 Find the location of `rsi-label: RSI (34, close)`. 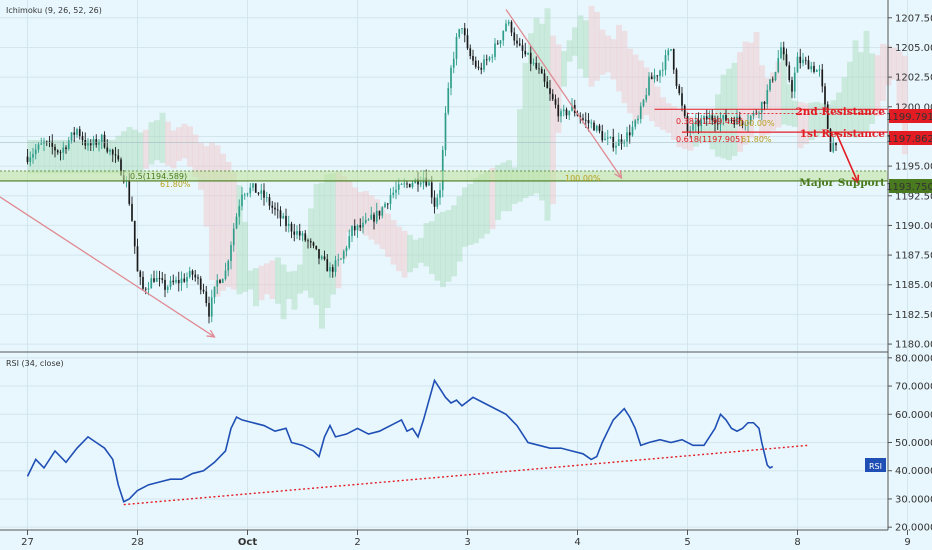

rsi-label: RSI (34, close) is located at coordinates (35, 363).